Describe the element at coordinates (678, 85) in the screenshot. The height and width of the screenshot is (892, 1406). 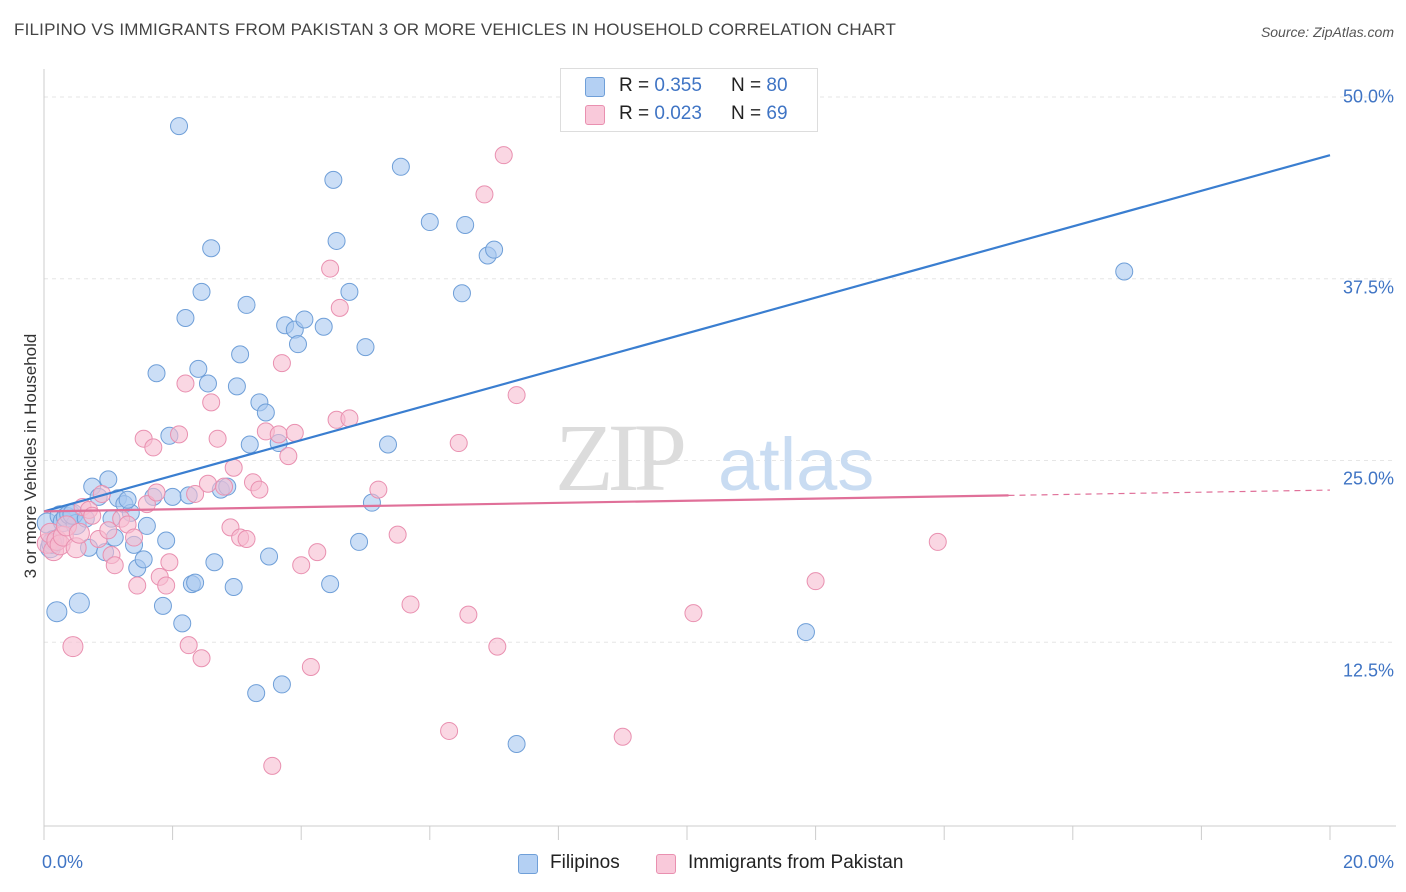
I see `legend-r-value: 0.355` at that location.